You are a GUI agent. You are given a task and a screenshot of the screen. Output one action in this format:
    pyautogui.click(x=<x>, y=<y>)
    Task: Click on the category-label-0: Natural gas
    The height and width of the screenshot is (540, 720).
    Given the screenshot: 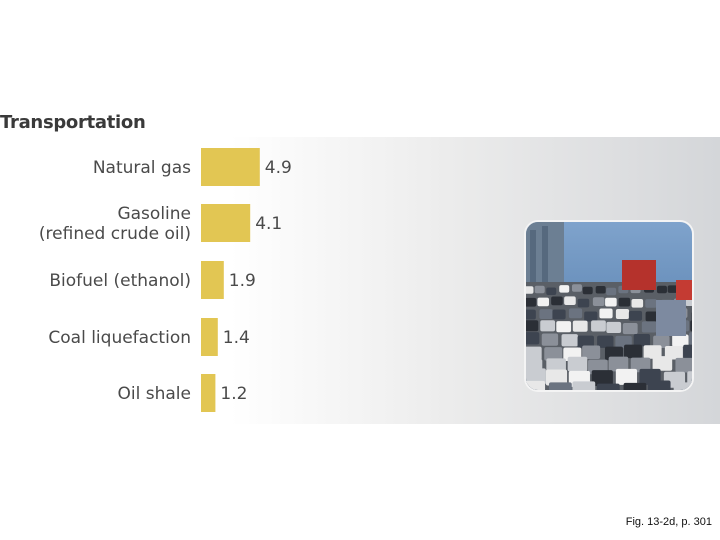 What is the action you would take?
    pyautogui.click(x=142, y=168)
    